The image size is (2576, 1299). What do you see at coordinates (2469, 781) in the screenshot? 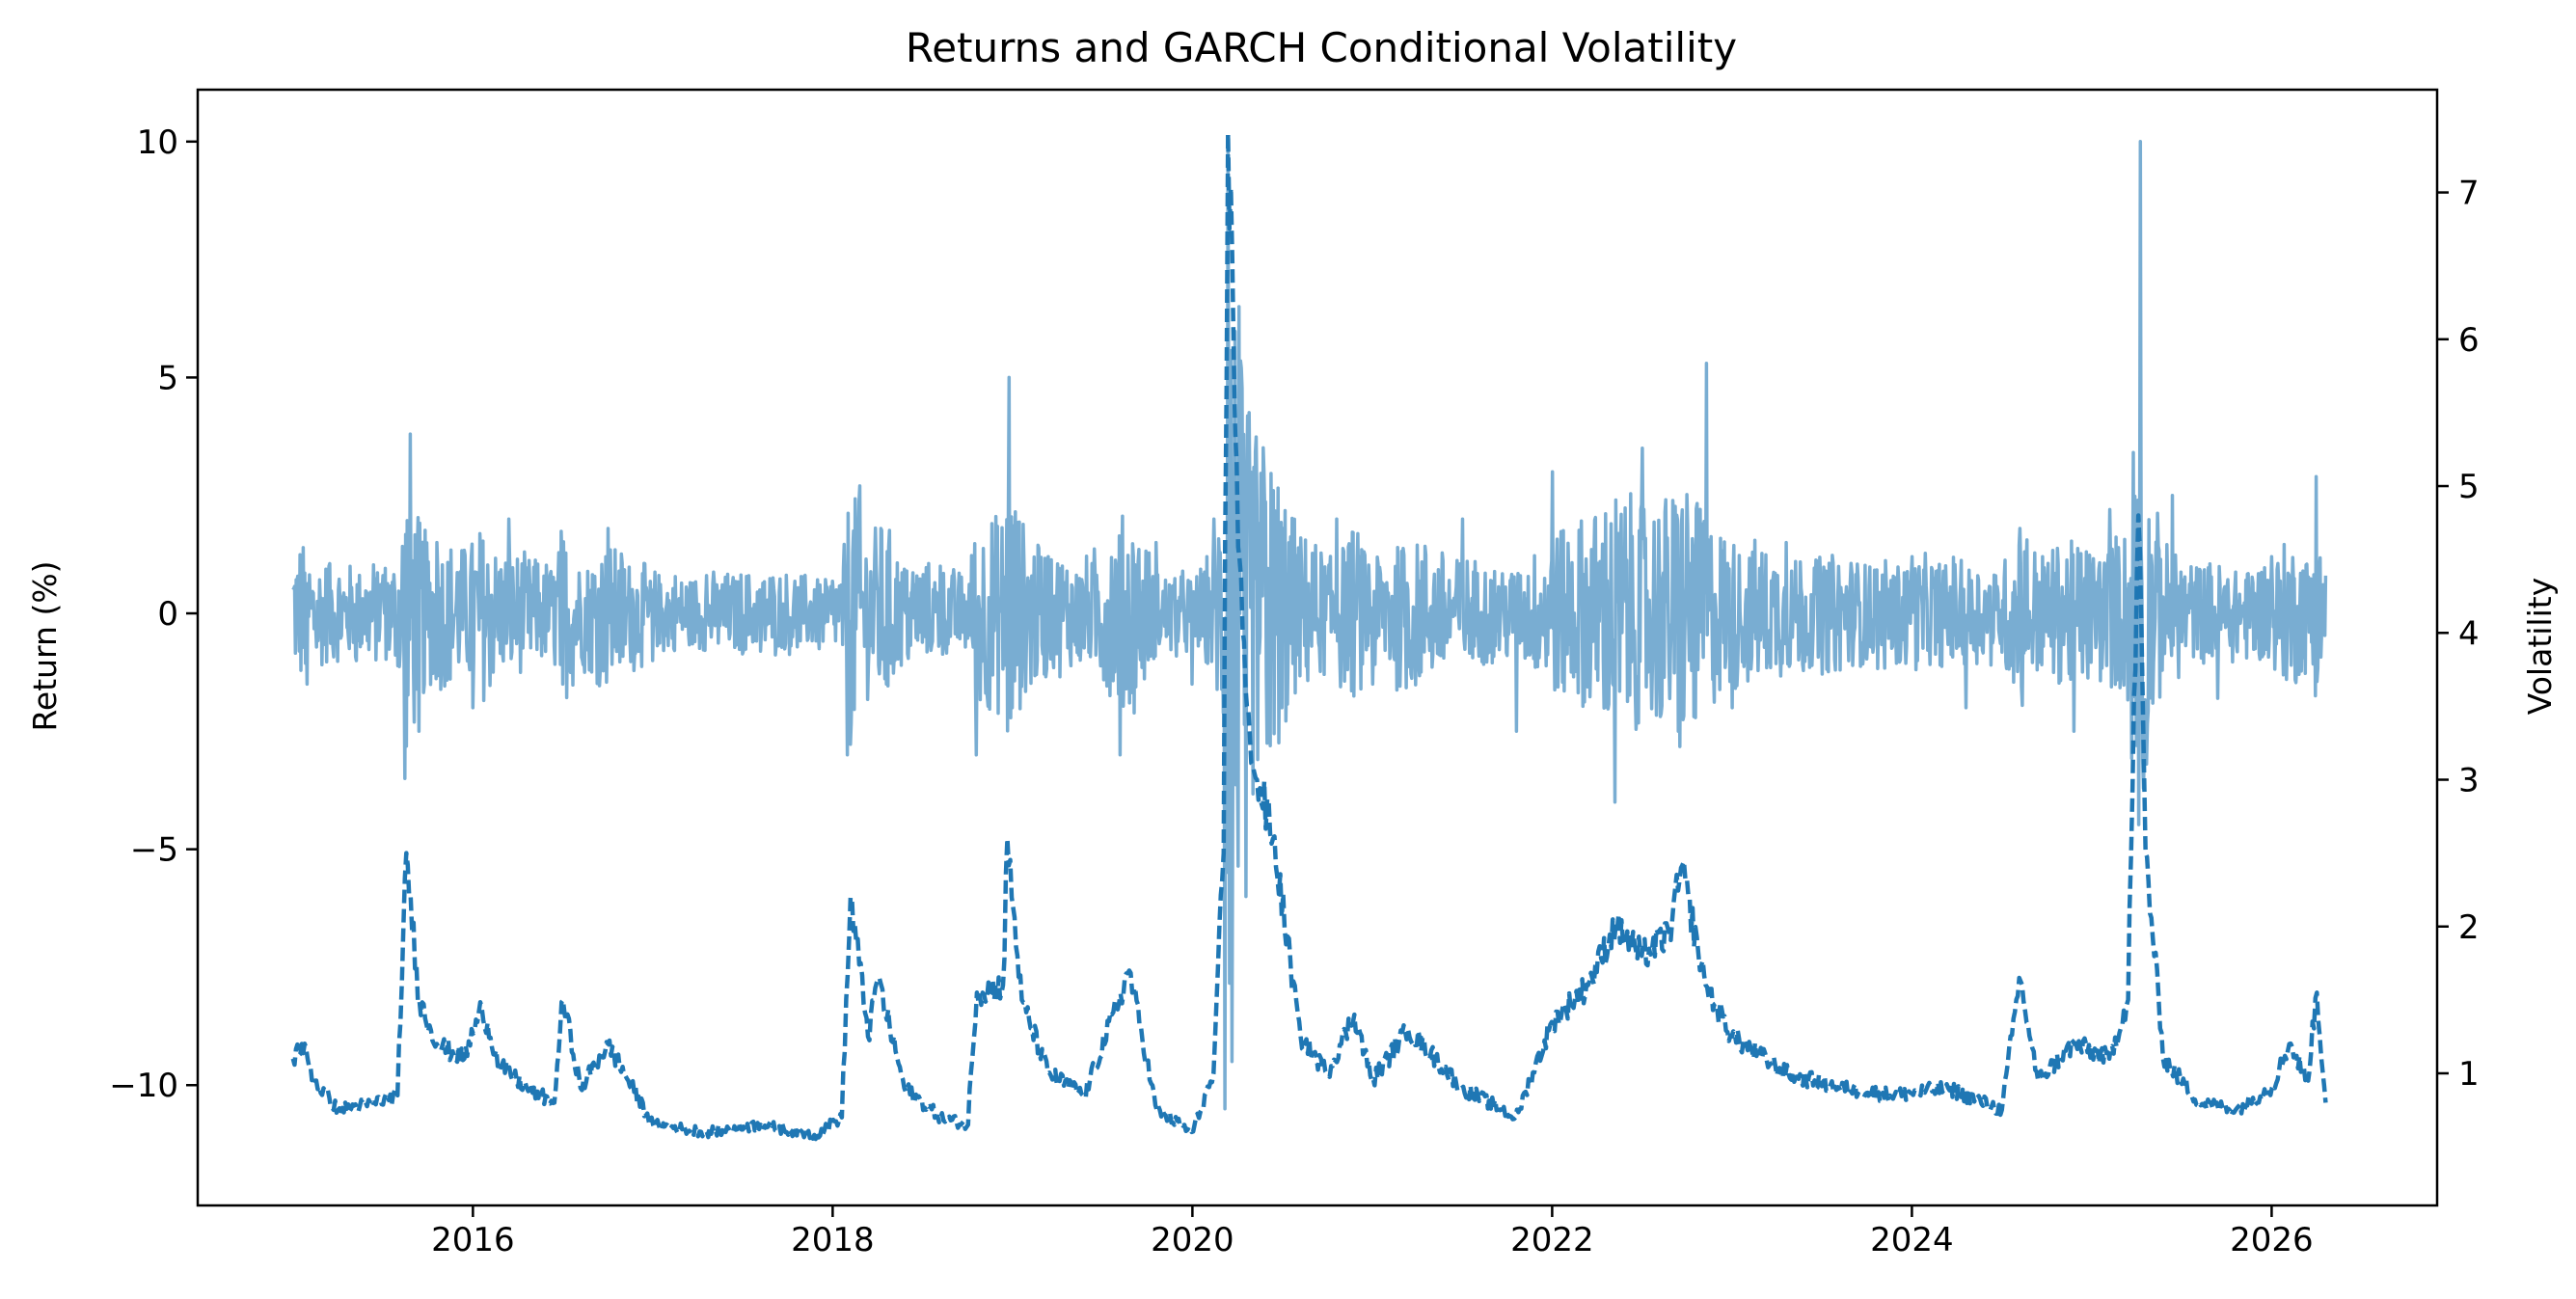
I see `y-right-tick-label: 3` at bounding box center [2469, 781].